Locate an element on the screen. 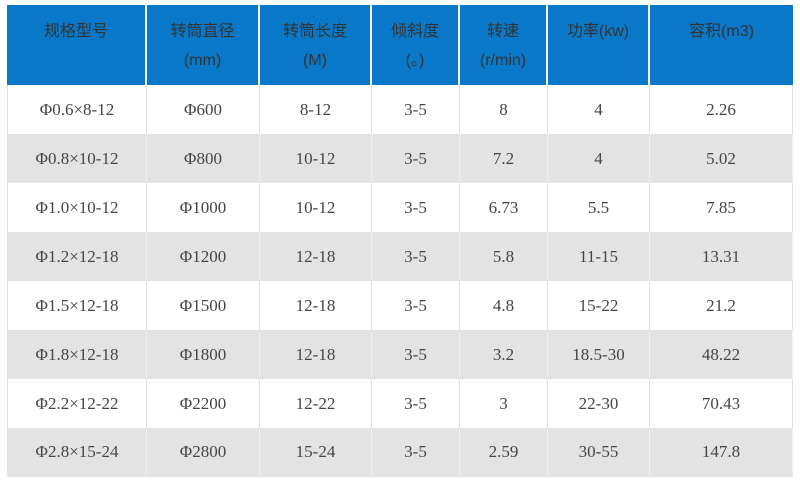 The width and height of the screenshot is (800, 488). table-cell: 11-15 is located at coordinates (599, 256).